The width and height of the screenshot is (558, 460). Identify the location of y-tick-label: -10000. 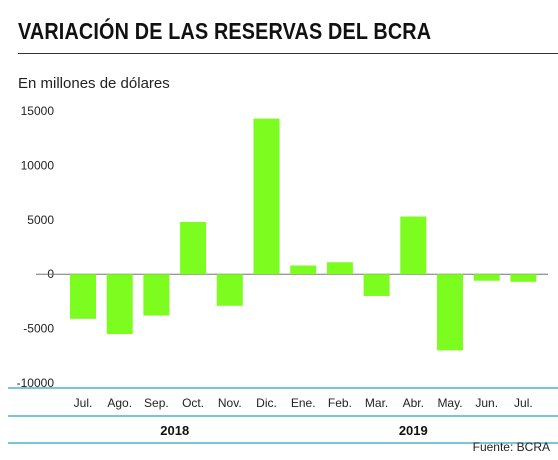
(36, 383).